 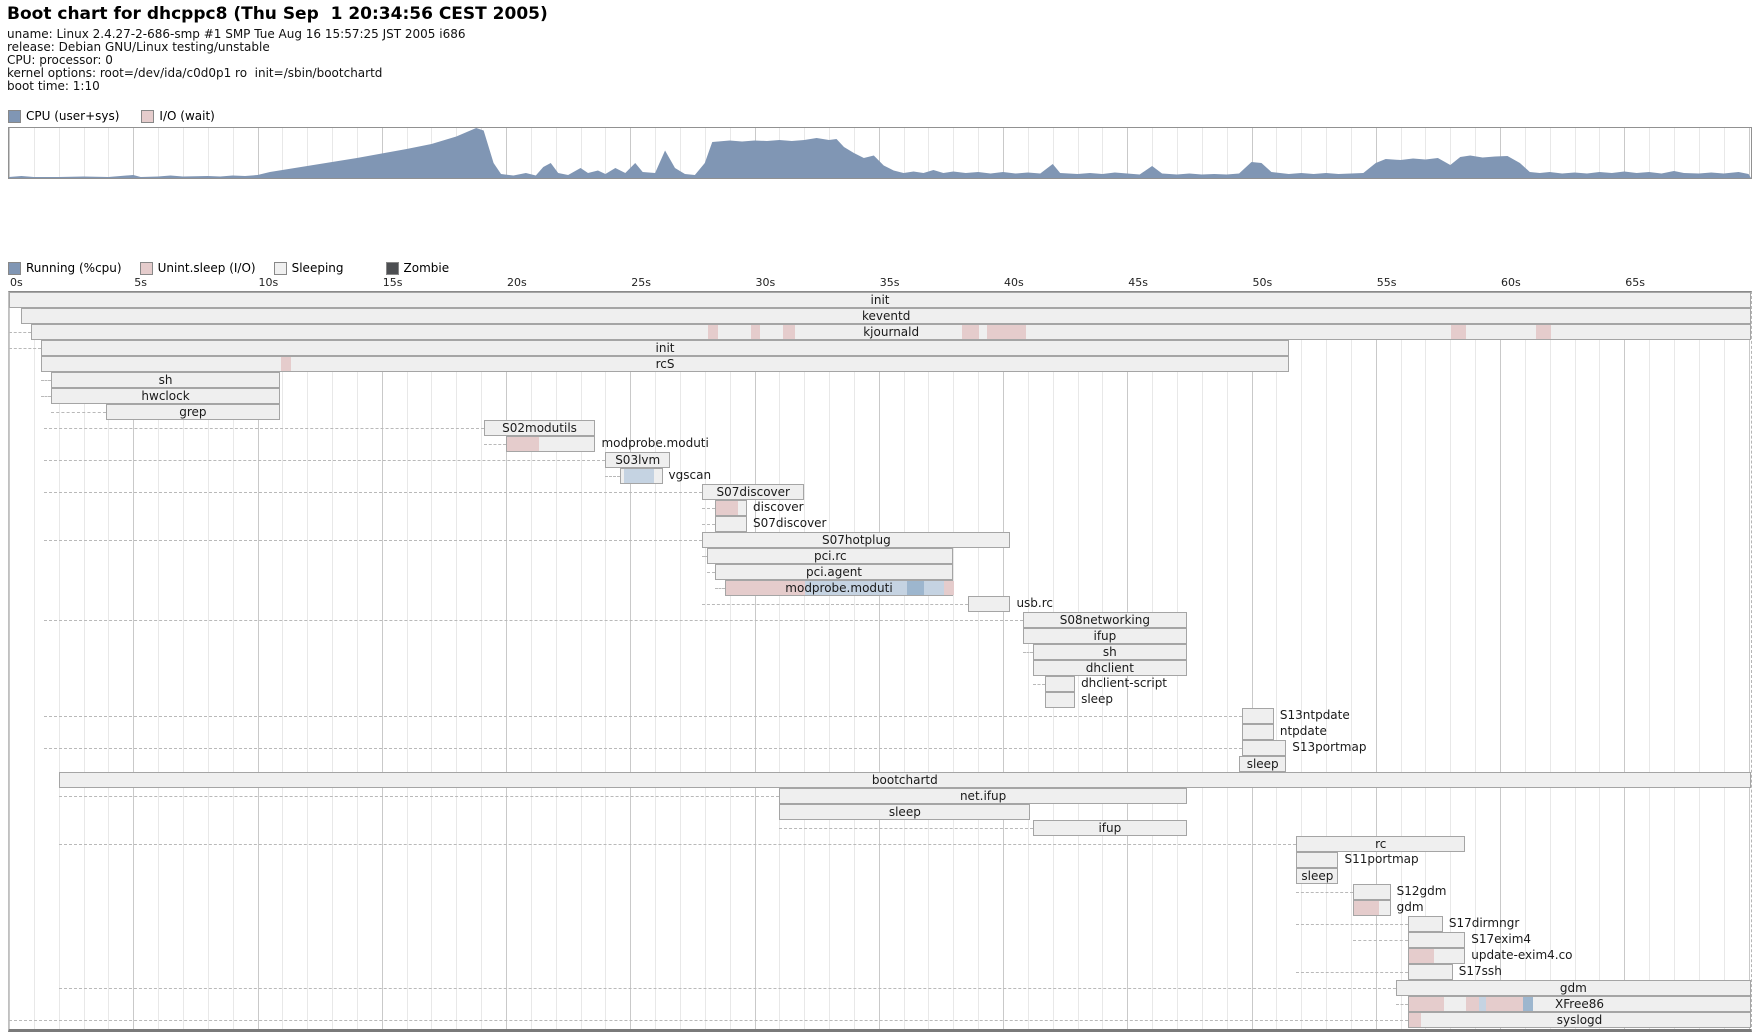 I want to click on process-label: net.ifup, so click(x=983, y=796).